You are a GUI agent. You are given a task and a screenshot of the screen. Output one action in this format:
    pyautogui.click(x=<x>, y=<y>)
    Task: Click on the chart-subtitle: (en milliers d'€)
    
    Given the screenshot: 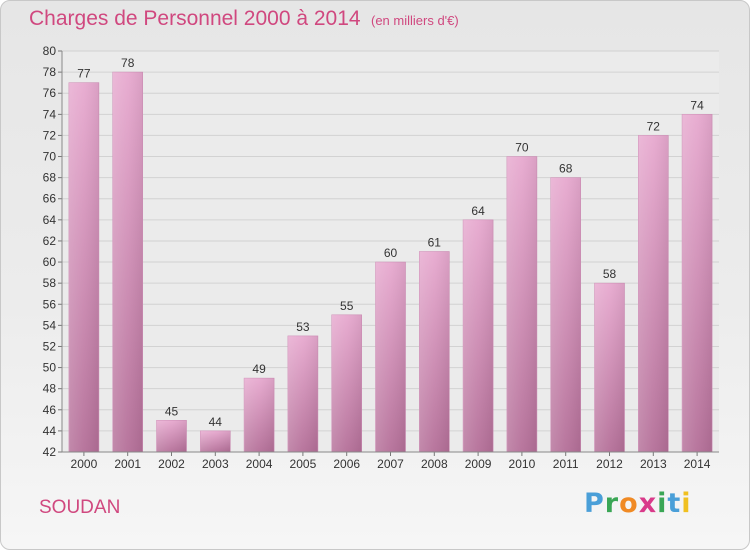 What is the action you would take?
    pyautogui.click(x=415, y=20)
    